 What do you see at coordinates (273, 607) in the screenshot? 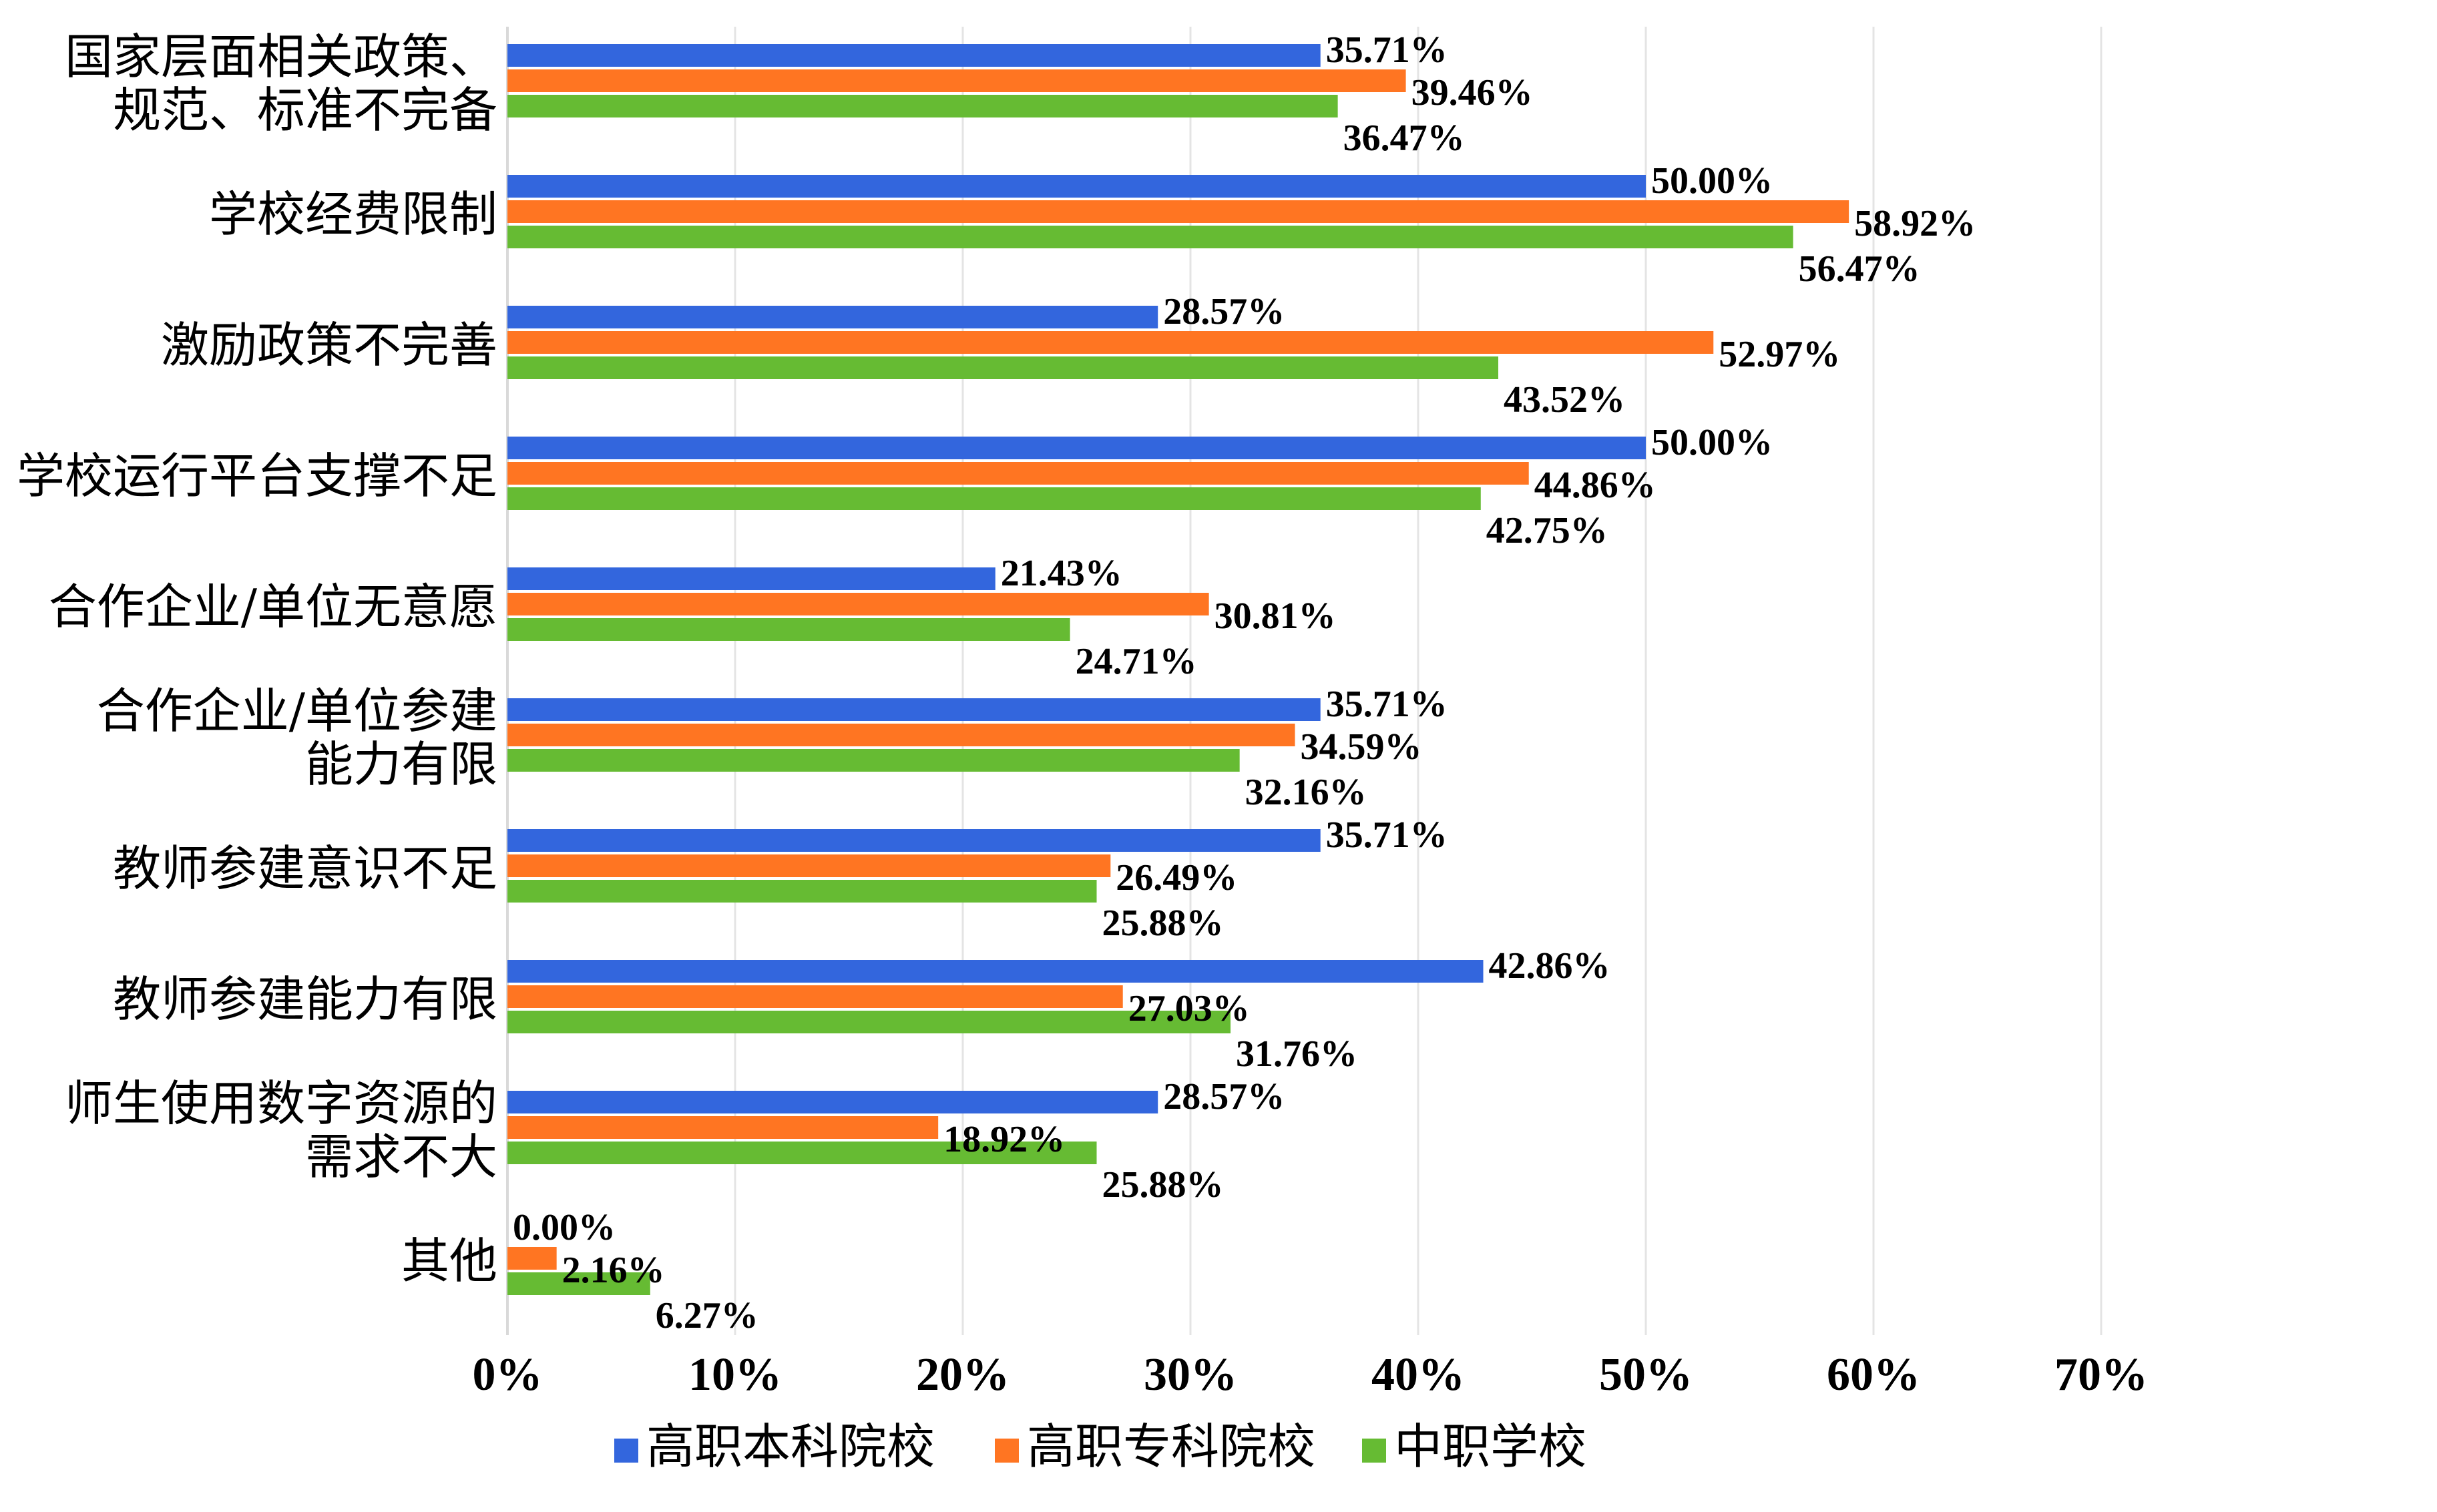
I see `category-label: 合作企业/单位无意愿` at bounding box center [273, 607].